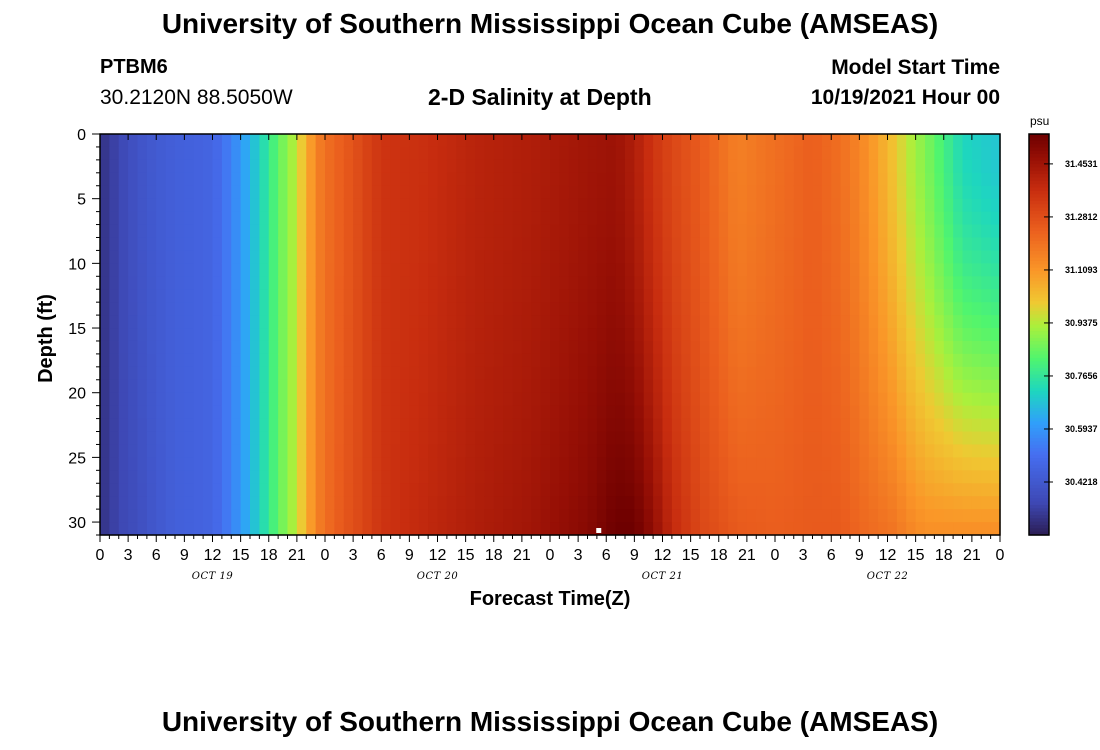  What do you see at coordinates (1081, 217) in the screenshot?
I see `colorbar-tick-label: 31.2812` at bounding box center [1081, 217].